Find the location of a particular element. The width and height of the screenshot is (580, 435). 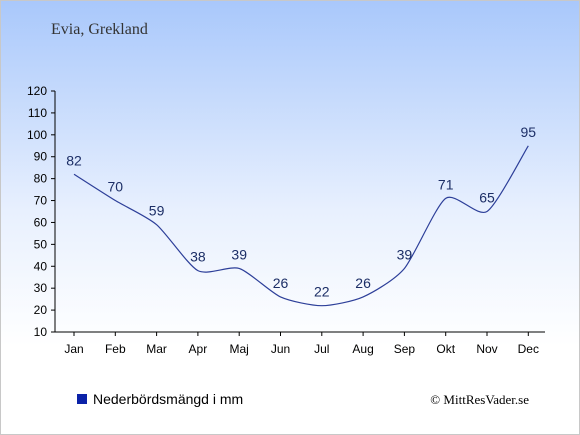

y-tick-label: 30 is located at coordinates (41, 288).